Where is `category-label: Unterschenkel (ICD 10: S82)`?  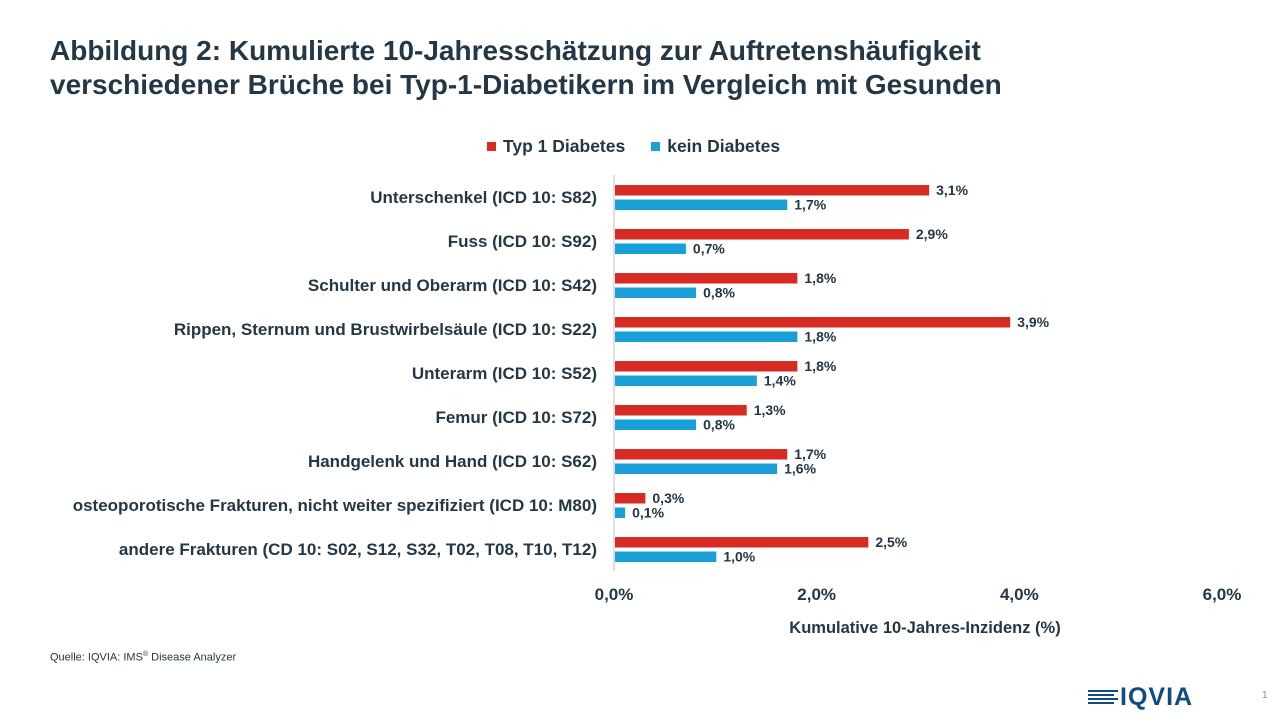 category-label: Unterschenkel (ICD 10: S82) is located at coordinates (483, 197).